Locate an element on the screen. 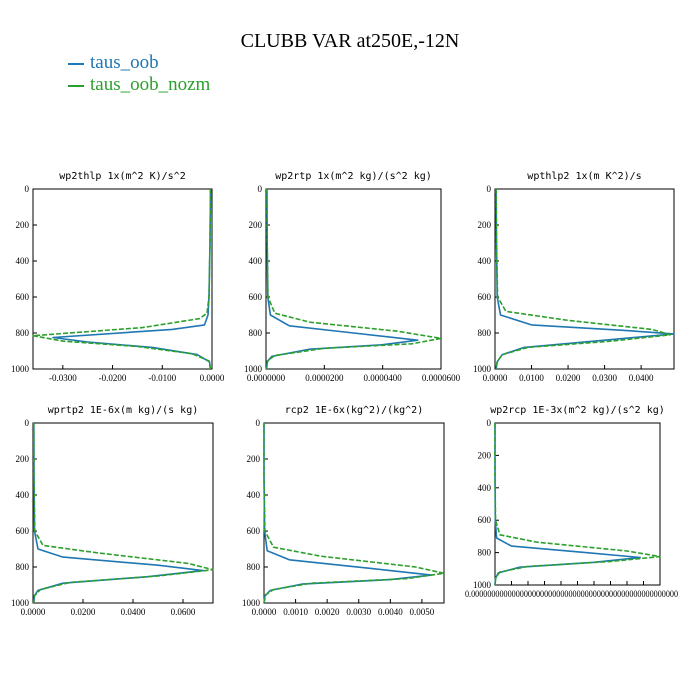 The image size is (700, 700). x-tick-label: 0.0000200 is located at coordinates (324, 378).